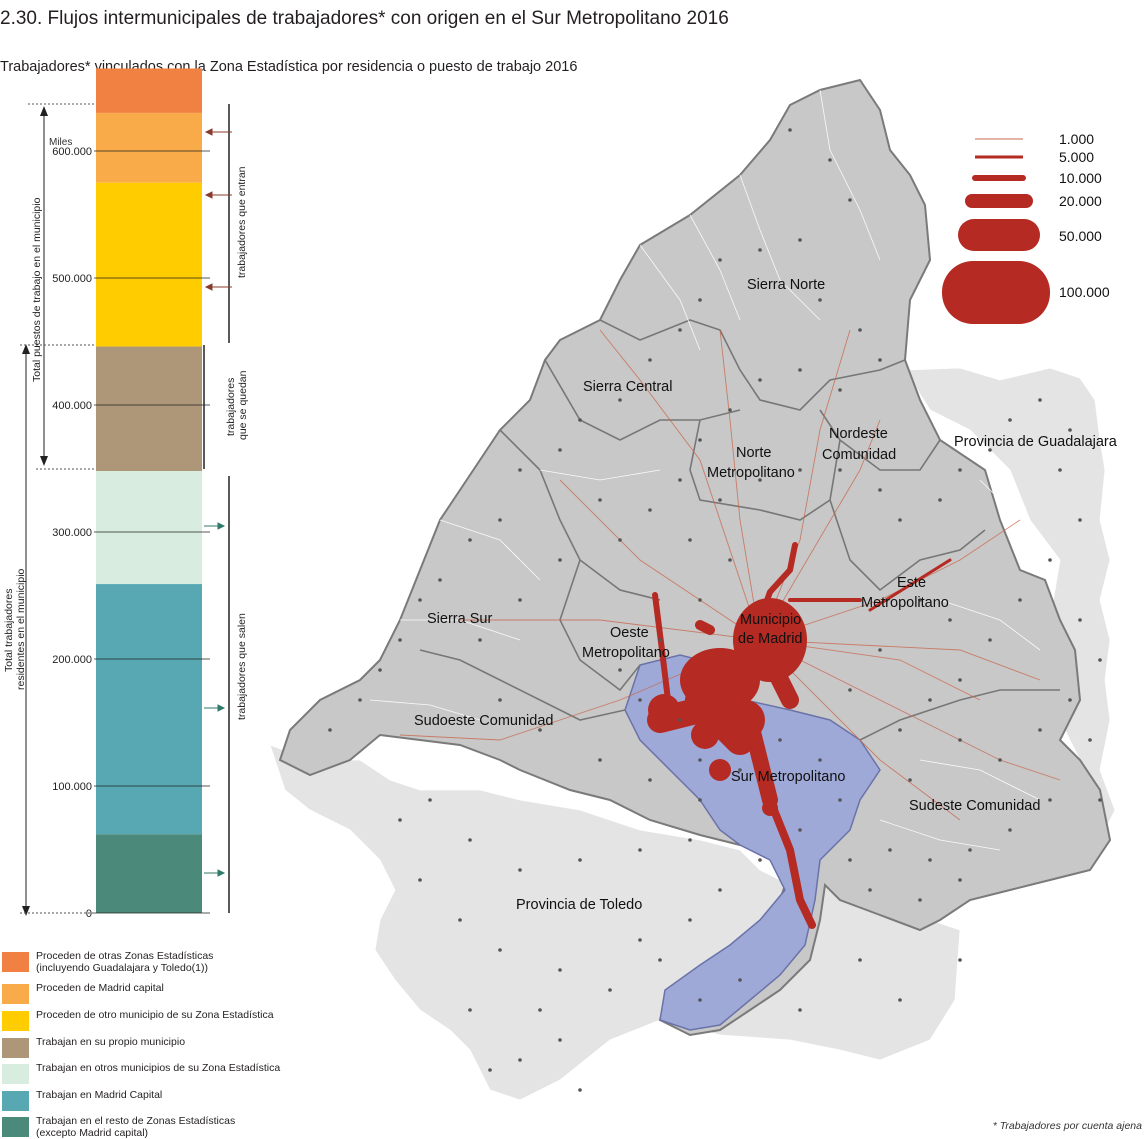  Describe the element at coordinates (858, 434) in the screenshot. I see `label-nordeste-1: Nordeste` at that location.